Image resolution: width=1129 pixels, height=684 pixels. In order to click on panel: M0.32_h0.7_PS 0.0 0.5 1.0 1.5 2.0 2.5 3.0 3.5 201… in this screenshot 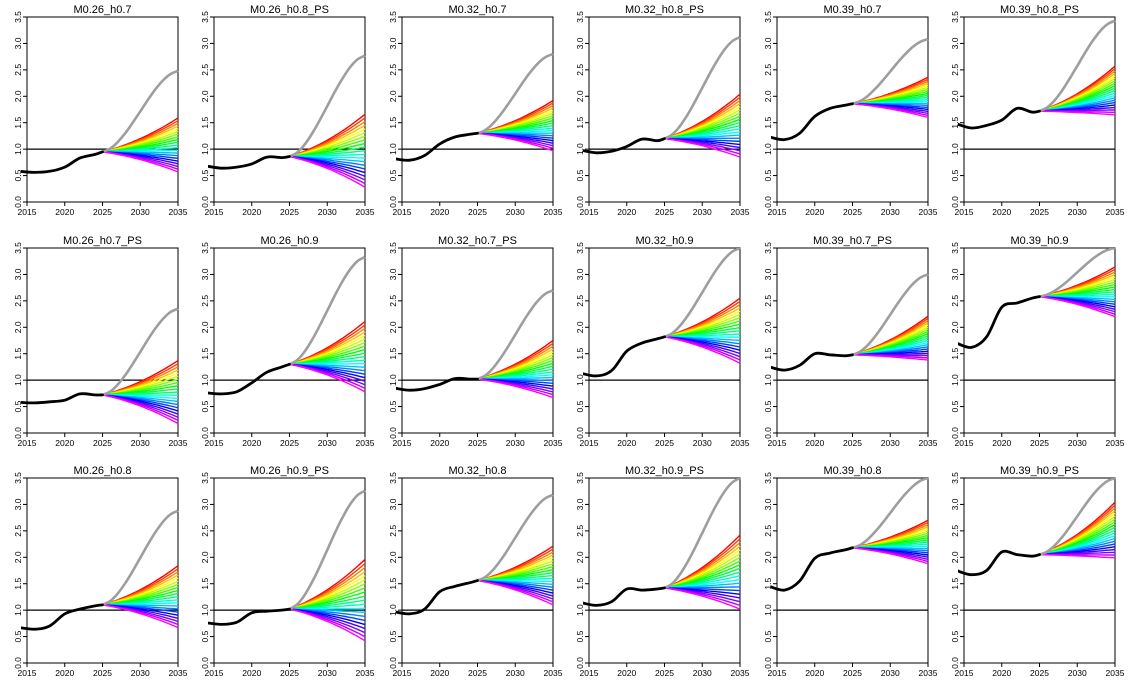, I will do `click(475, 341)`.